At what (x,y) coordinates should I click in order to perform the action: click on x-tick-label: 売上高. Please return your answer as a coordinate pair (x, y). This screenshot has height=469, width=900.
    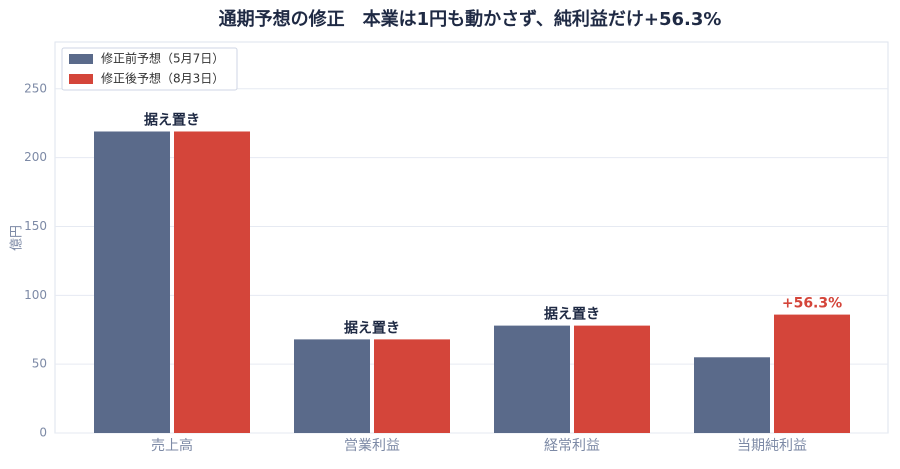
    Looking at the image, I should click on (172, 445).